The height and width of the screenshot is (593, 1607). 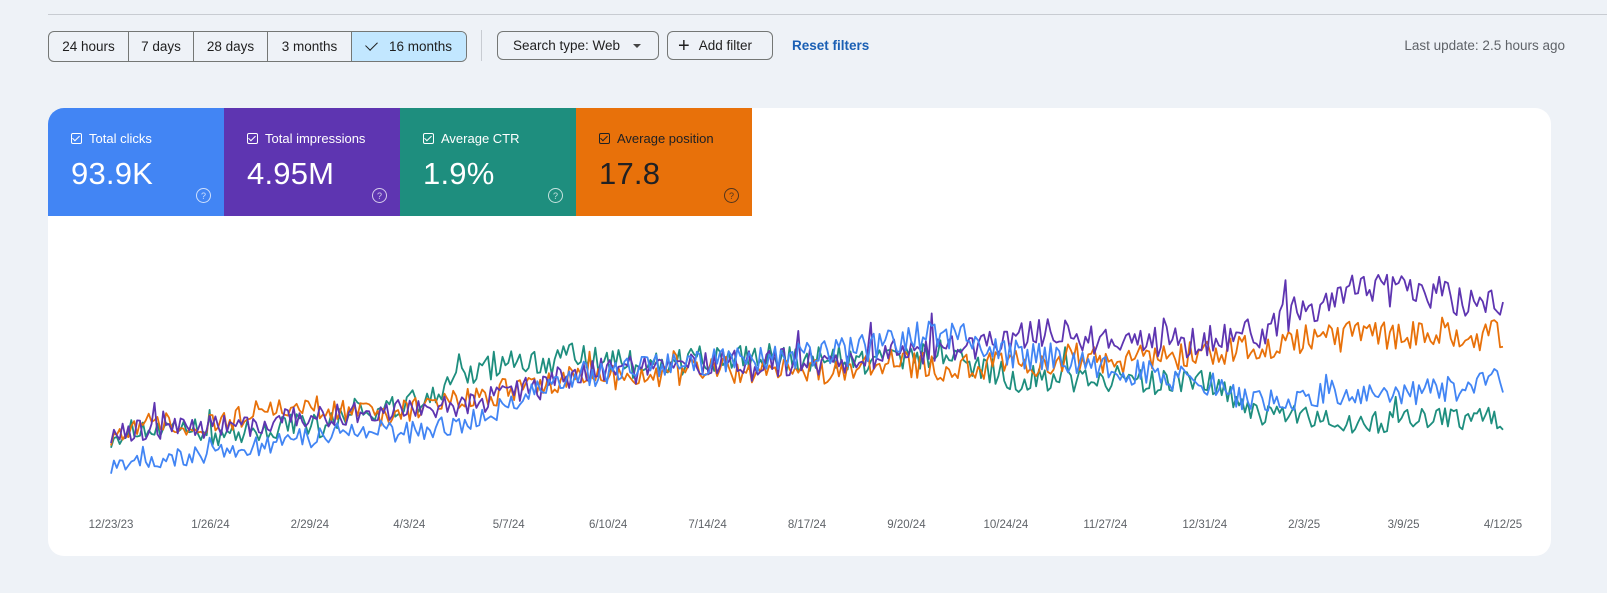 What do you see at coordinates (310, 525) in the screenshot?
I see `x-tick-label: 2/29/24` at bounding box center [310, 525].